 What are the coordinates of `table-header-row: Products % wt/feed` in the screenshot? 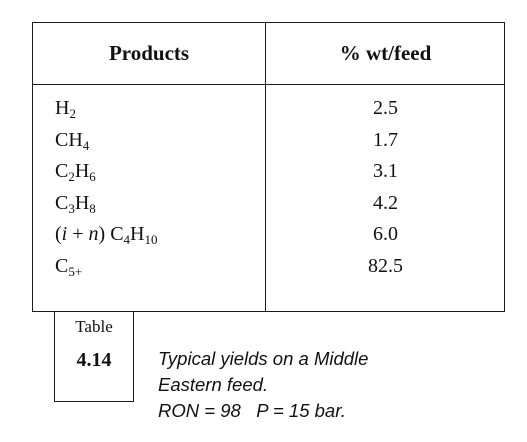 It's located at (268, 54).